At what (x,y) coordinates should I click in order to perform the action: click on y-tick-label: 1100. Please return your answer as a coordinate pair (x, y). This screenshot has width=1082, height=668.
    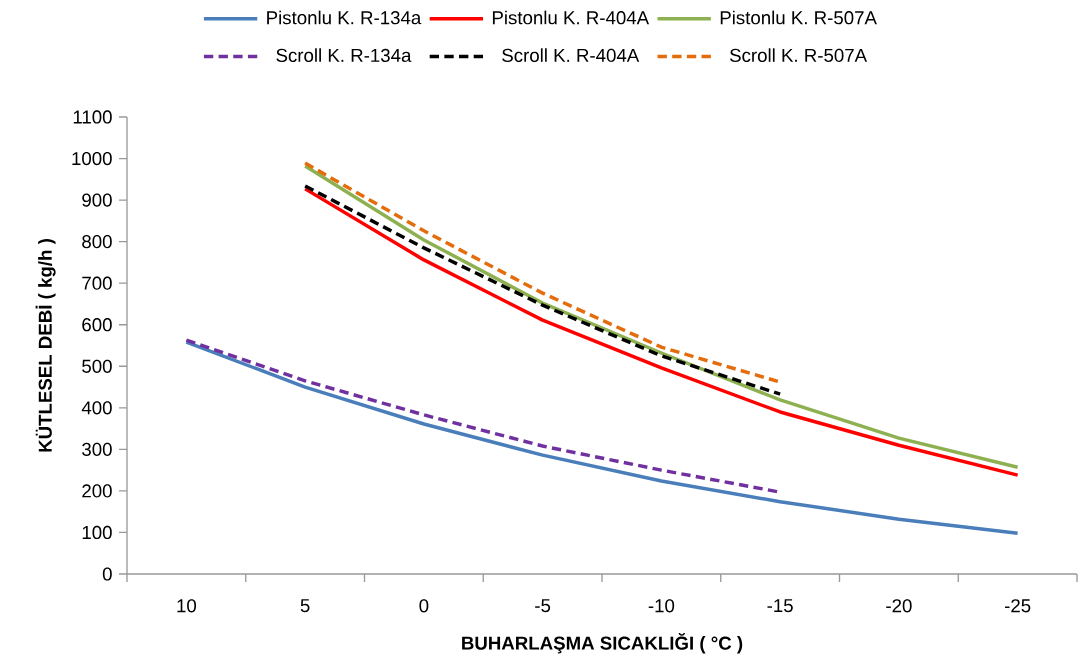
    Looking at the image, I should click on (92, 117).